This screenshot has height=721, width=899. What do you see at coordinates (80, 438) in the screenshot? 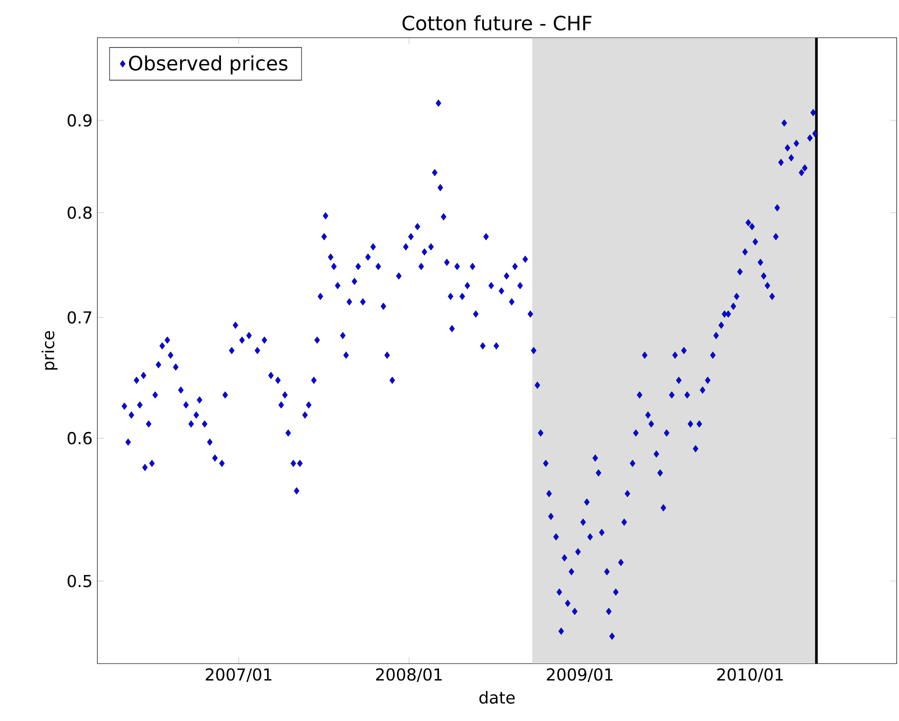
I see `y-tick-label: 0.6` at bounding box center [80, 438].